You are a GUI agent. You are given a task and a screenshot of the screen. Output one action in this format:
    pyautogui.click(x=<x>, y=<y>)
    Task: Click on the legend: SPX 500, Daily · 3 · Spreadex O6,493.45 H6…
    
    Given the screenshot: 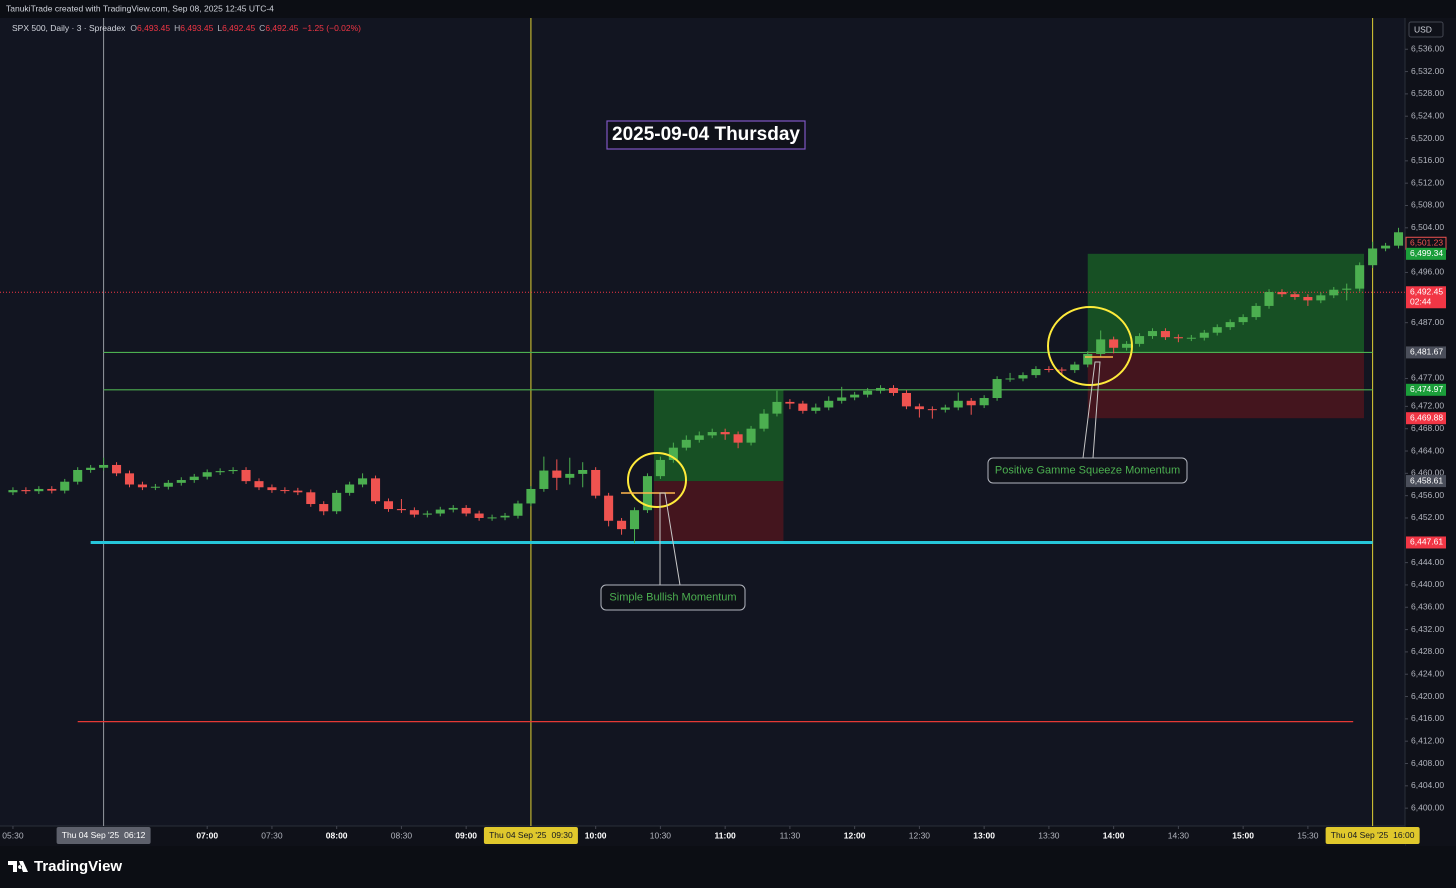 What is the action you would take?
    pyautogui.click(x=186, y=28)
    